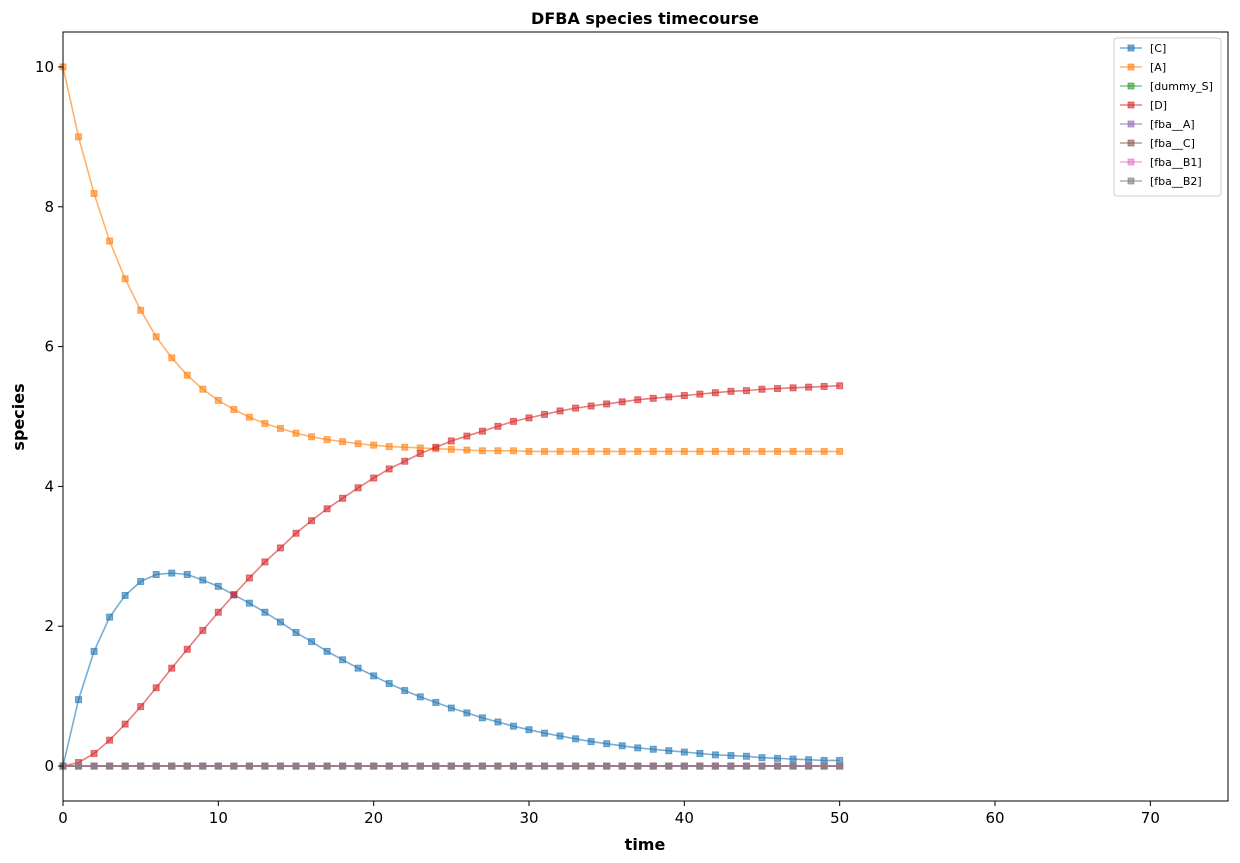 The width and height of the screenshot is (1240, 863). Describe the element at coordinates (1158, 48) in the screenshot. I see `legend-entry: [C]` at that location.